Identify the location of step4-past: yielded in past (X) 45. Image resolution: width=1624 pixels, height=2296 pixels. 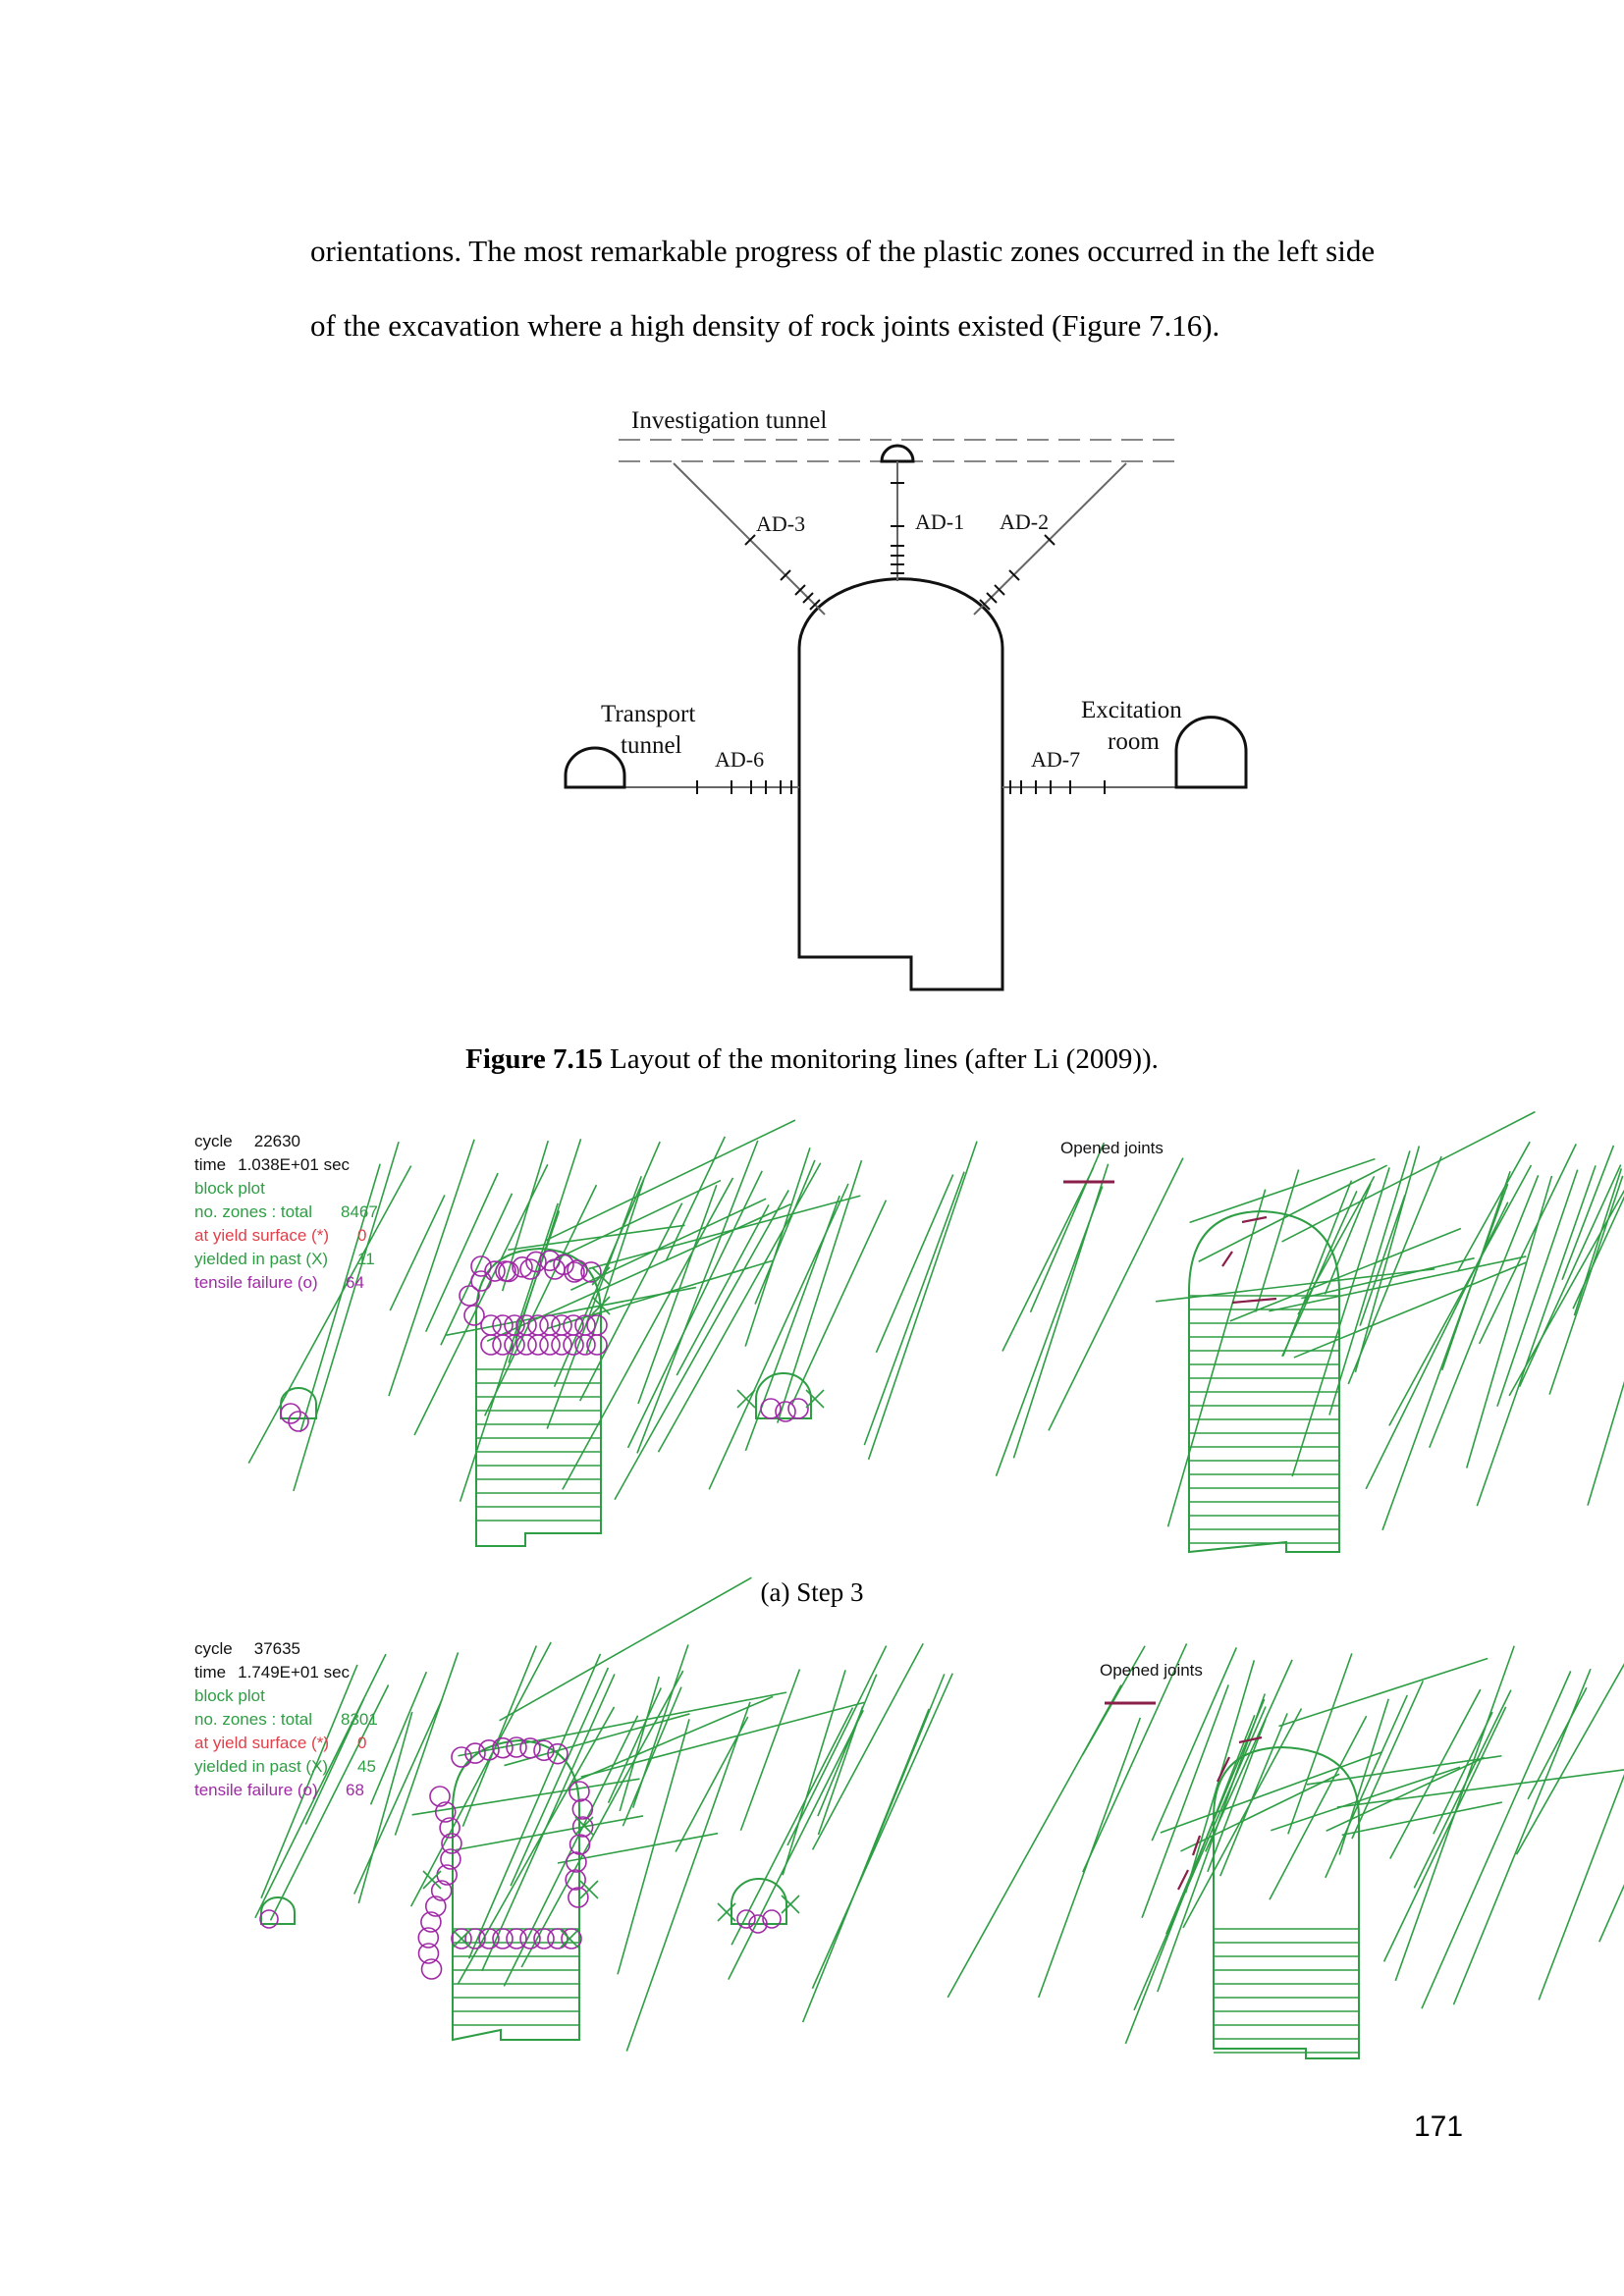
(285, 1766).